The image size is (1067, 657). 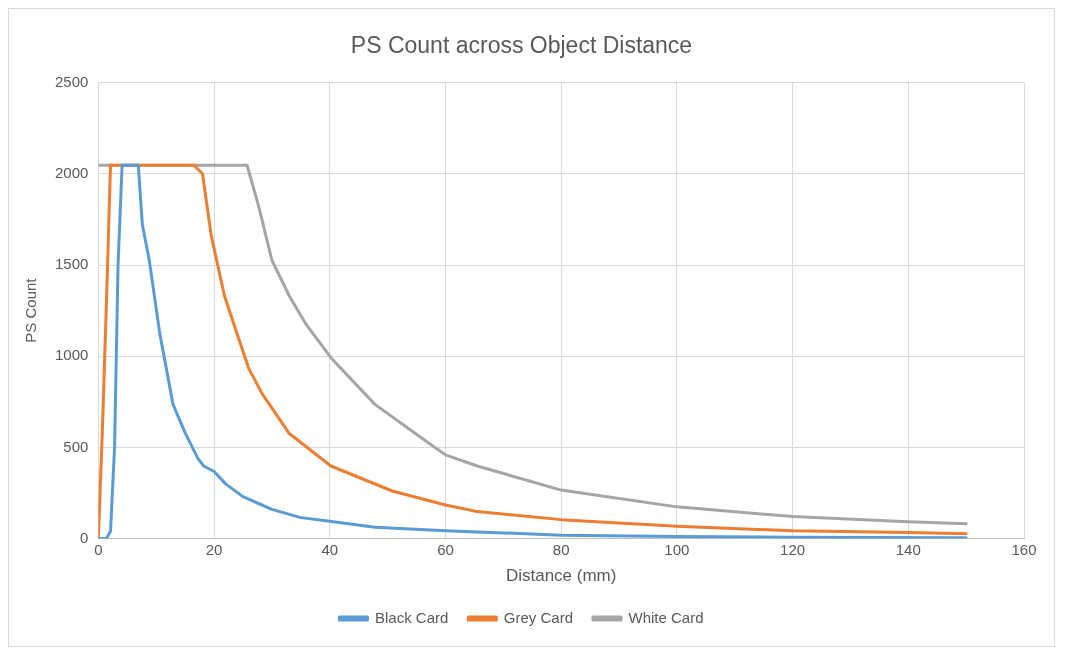 I want to click on y-axis-title: PS Count, so click(x=31, y=310).